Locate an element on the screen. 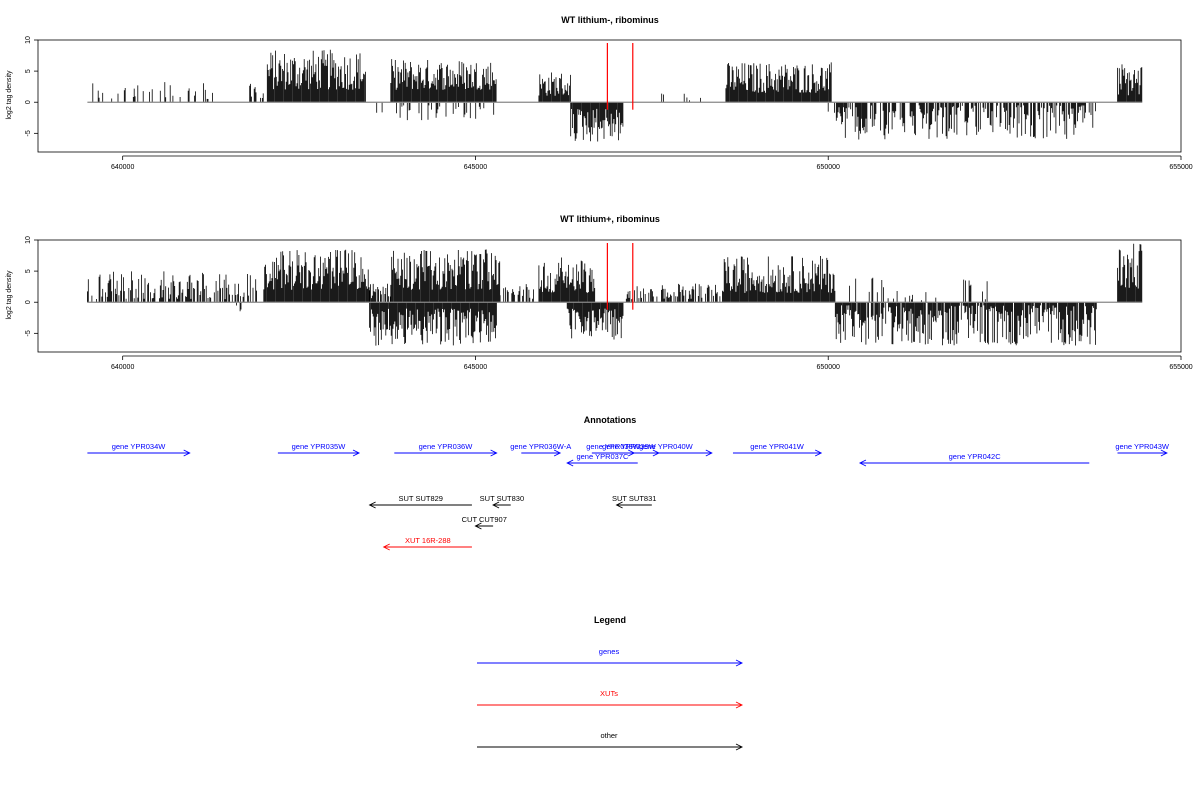 This screenshot has width=1200, height=800. legend-panel: Legend genes XUTs other is located at coordinates (610, 683).